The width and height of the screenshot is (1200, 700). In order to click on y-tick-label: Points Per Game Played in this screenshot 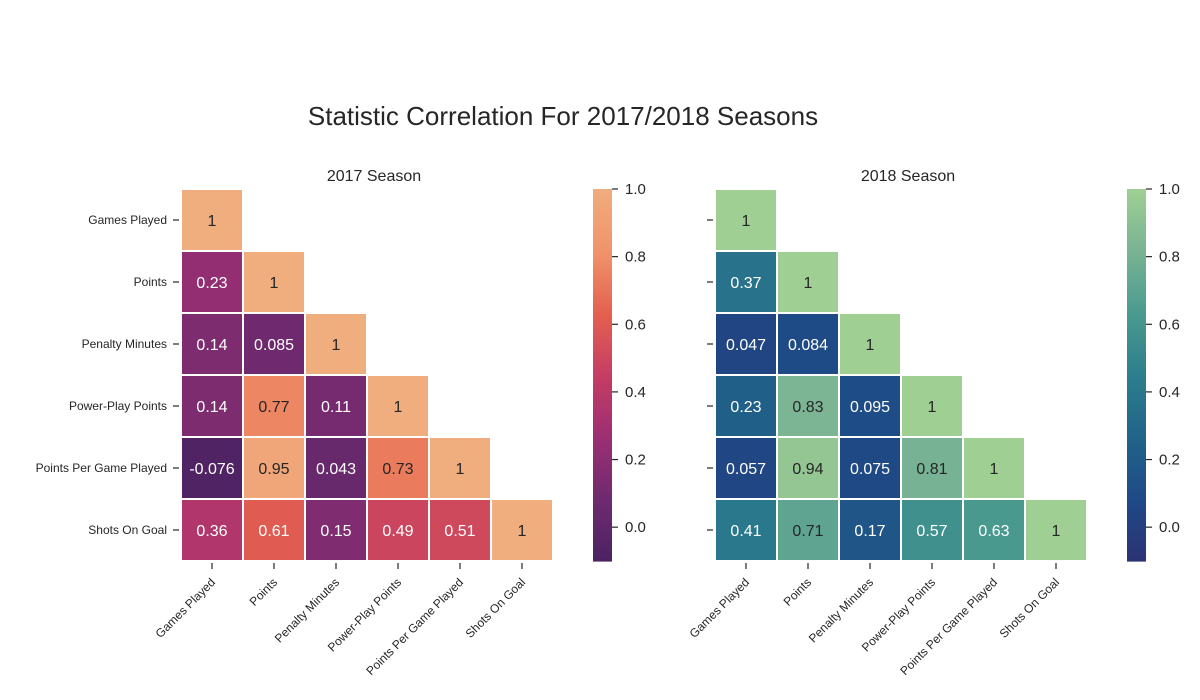, I will do `click(101, 468)`.